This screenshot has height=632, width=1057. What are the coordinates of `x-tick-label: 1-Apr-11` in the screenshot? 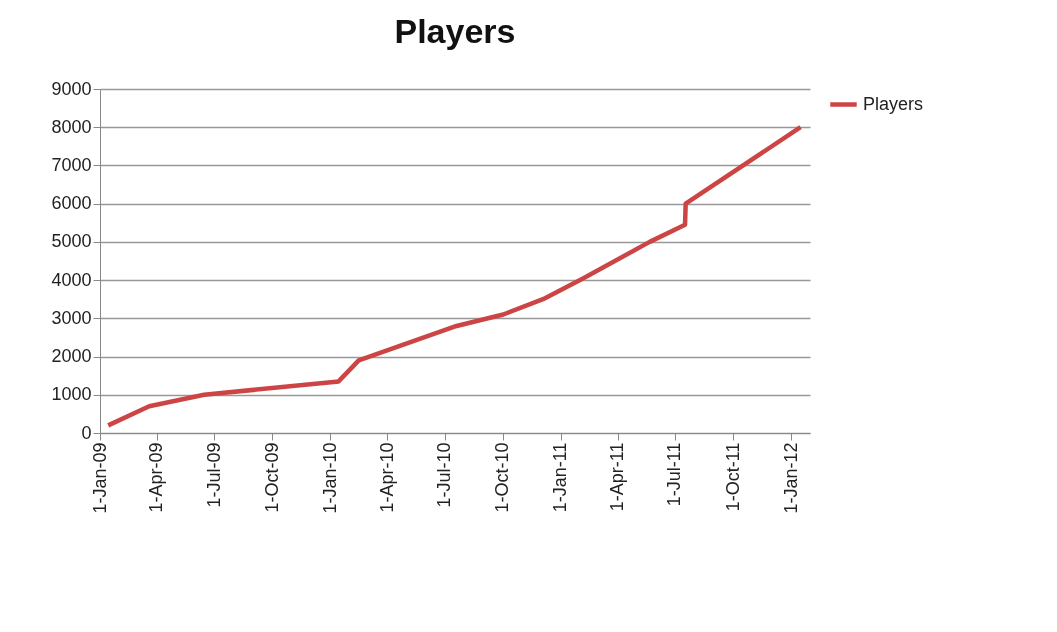 It's located at (617, 477).